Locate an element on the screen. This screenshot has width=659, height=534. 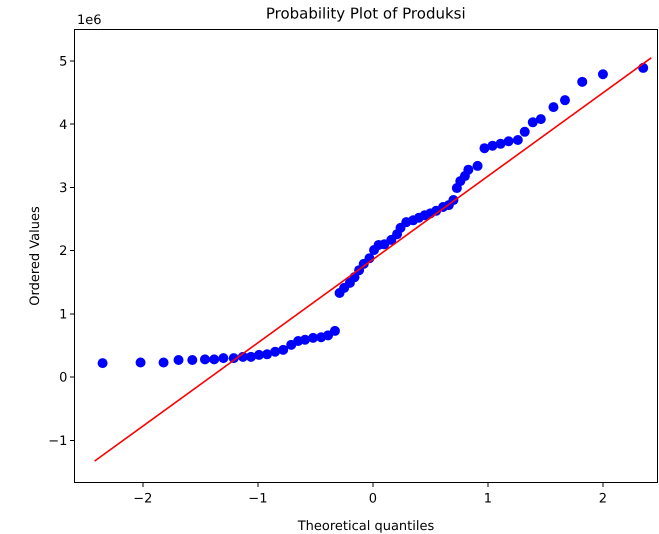
y-tick-label: 4 is located at coordinates (63, 125).